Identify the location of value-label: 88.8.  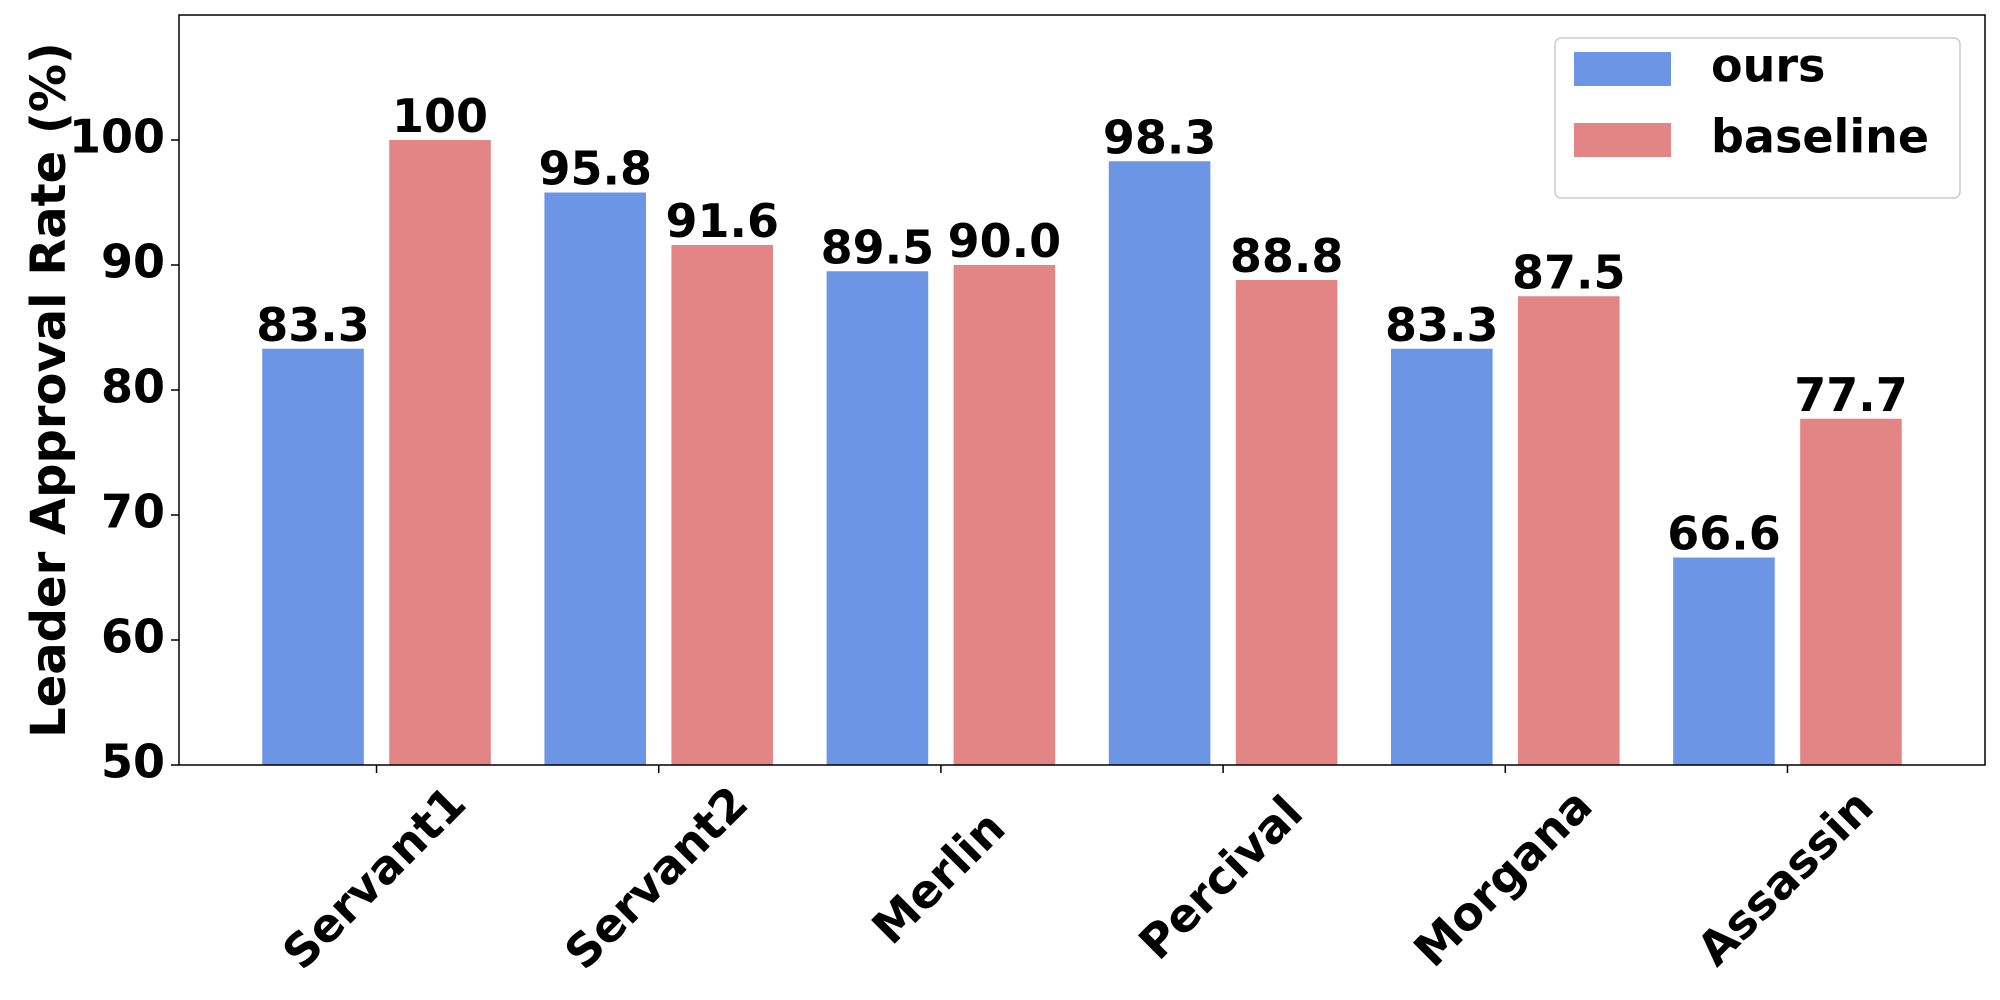
(1287, 256).